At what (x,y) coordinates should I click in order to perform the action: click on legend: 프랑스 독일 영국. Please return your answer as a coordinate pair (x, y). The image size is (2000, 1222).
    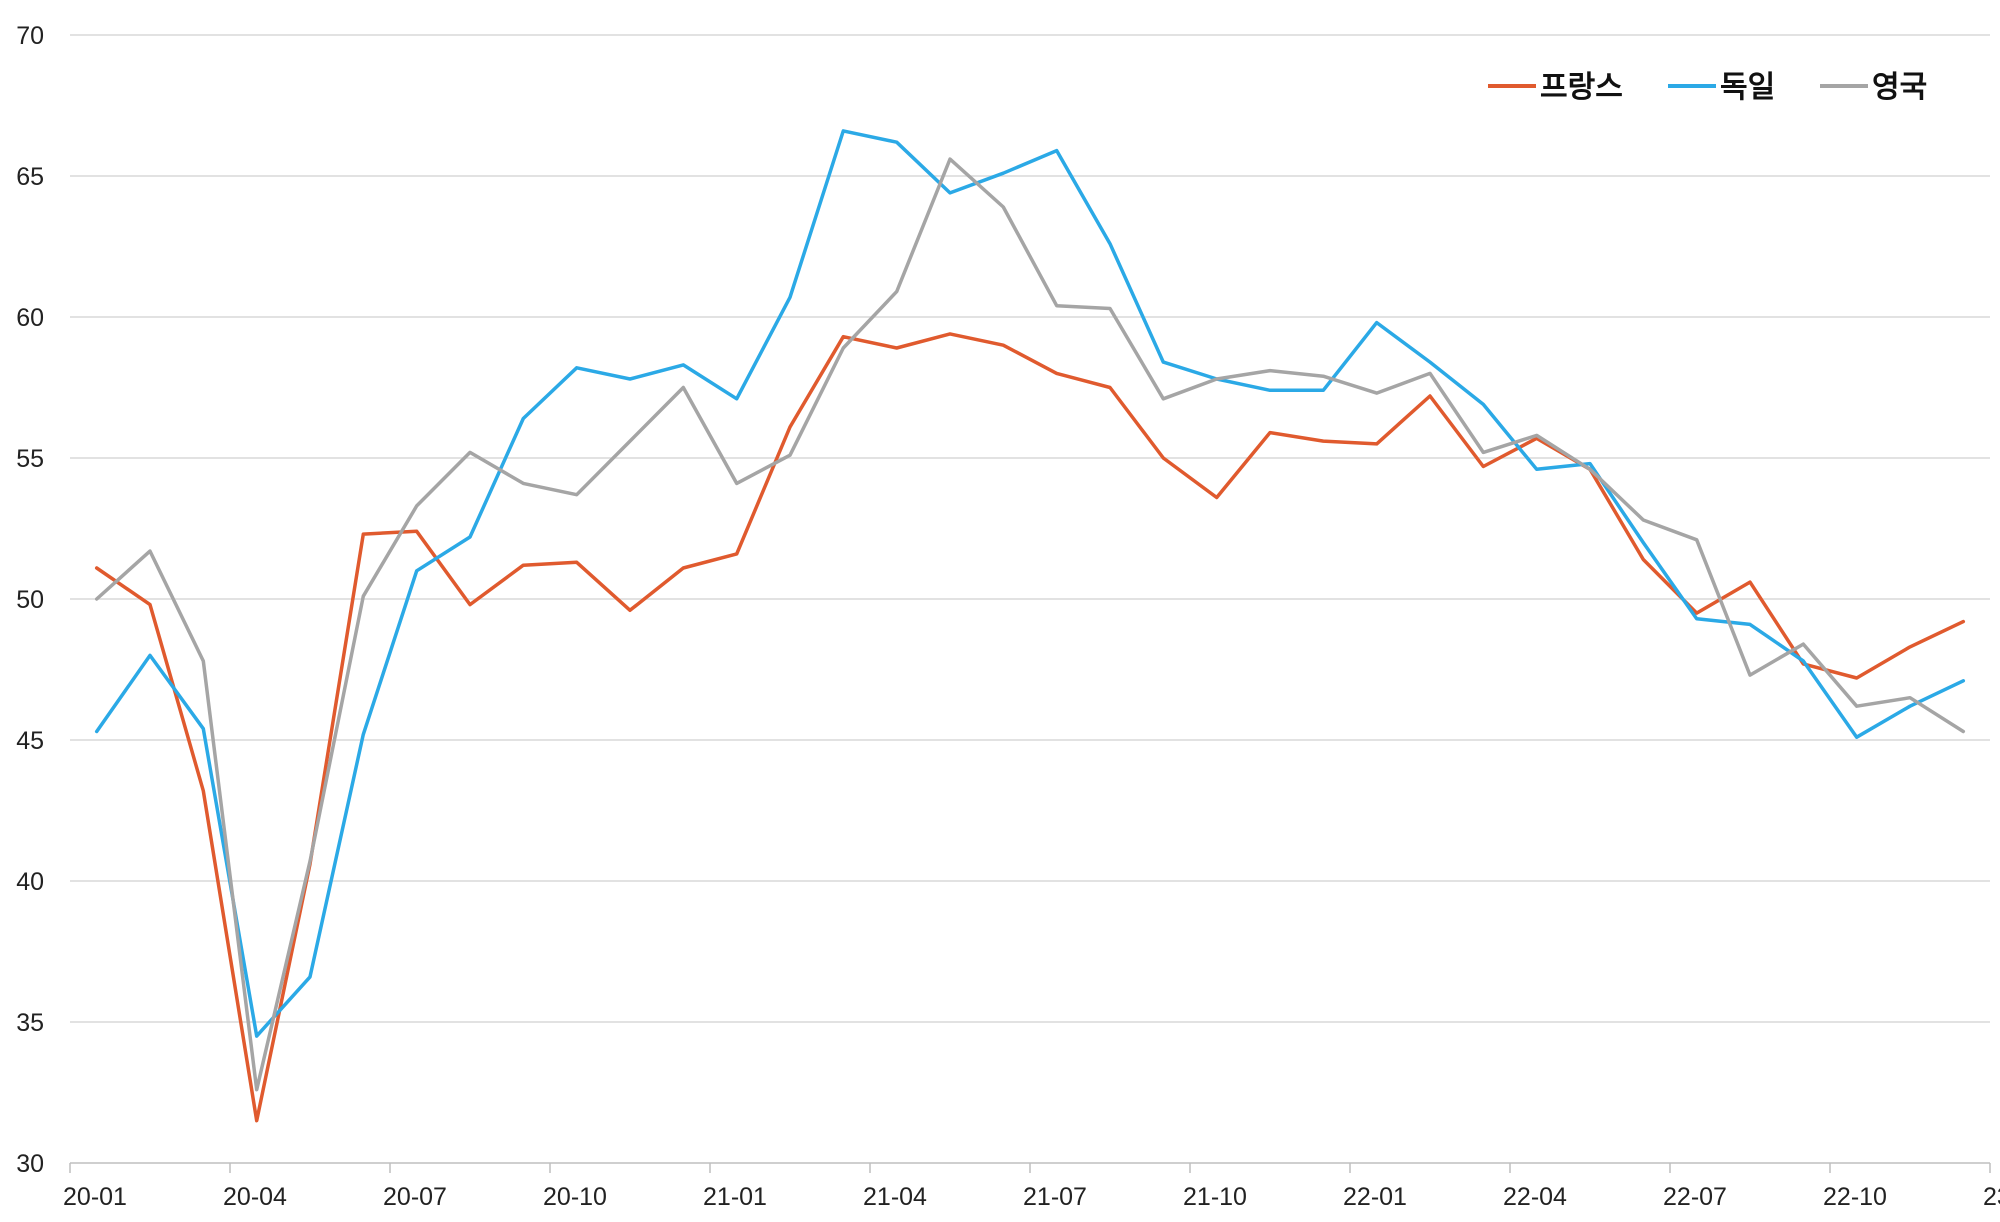
    Looking at the image, I should click on (1707, 87).